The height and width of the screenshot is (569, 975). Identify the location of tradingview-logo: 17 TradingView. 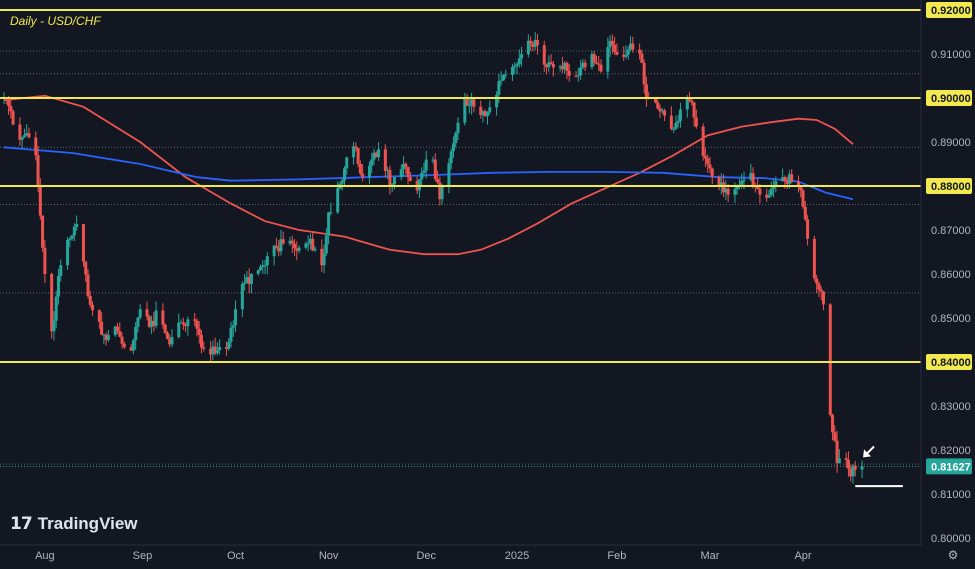
(74, 524).